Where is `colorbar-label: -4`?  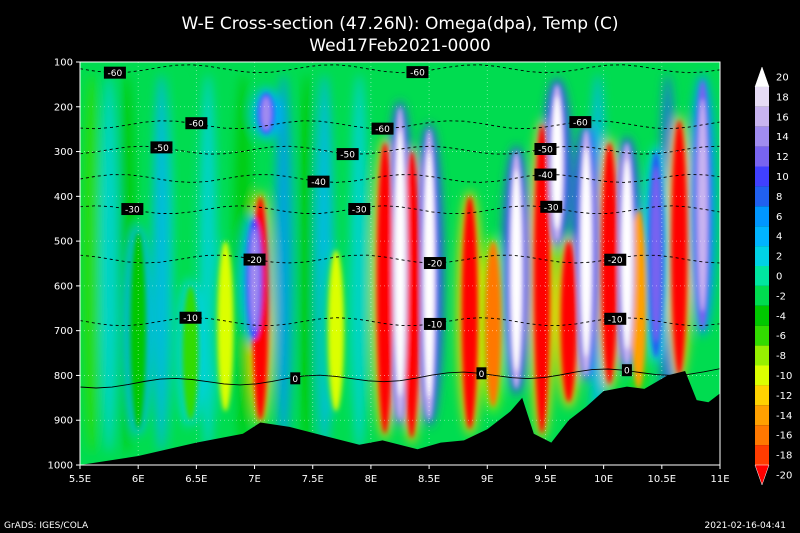
colorbar-label: -4 is located at coordinates (781, 316).